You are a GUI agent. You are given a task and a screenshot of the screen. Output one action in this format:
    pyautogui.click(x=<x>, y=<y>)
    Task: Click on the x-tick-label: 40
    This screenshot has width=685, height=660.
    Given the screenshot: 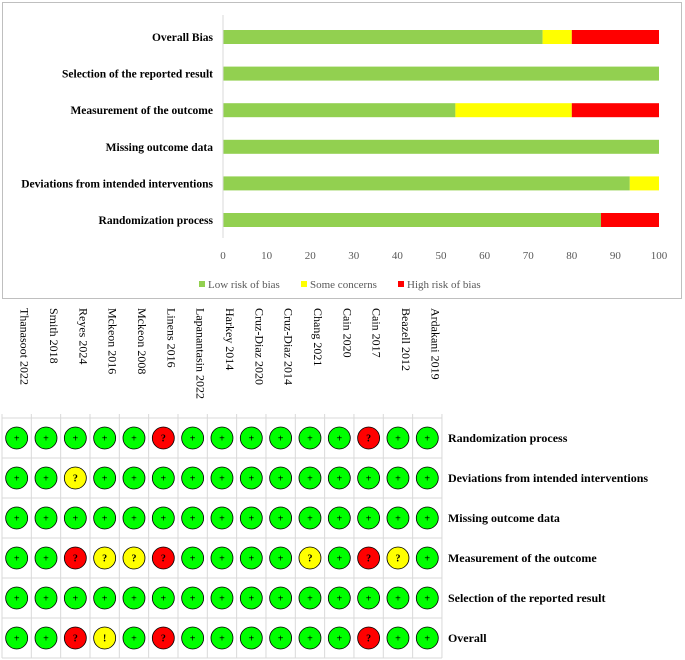 What is the action you would take?
    pyautogui.click(x=398, y=256)
    